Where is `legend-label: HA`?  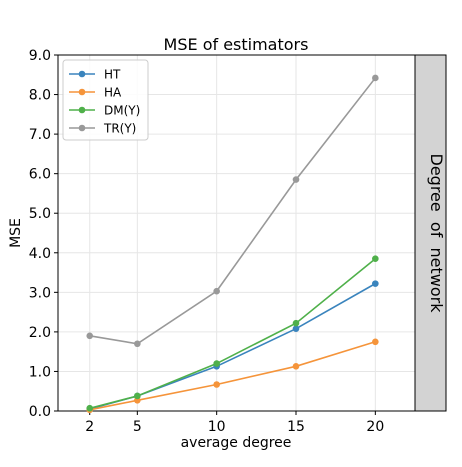 legend-label: HA is located at coordinates (113, 93).